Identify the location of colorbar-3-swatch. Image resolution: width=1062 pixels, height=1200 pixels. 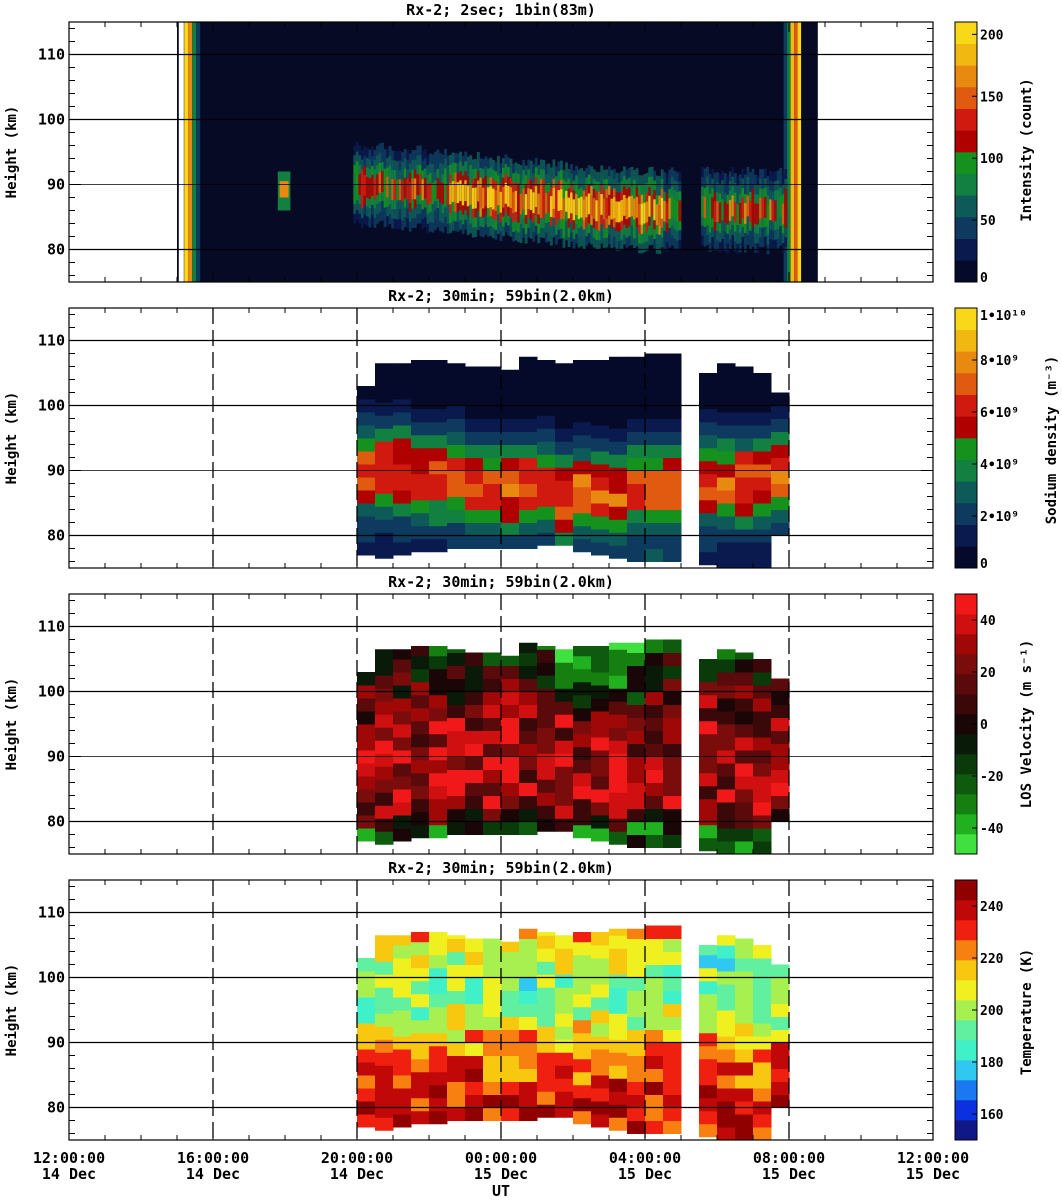
(966, 824).